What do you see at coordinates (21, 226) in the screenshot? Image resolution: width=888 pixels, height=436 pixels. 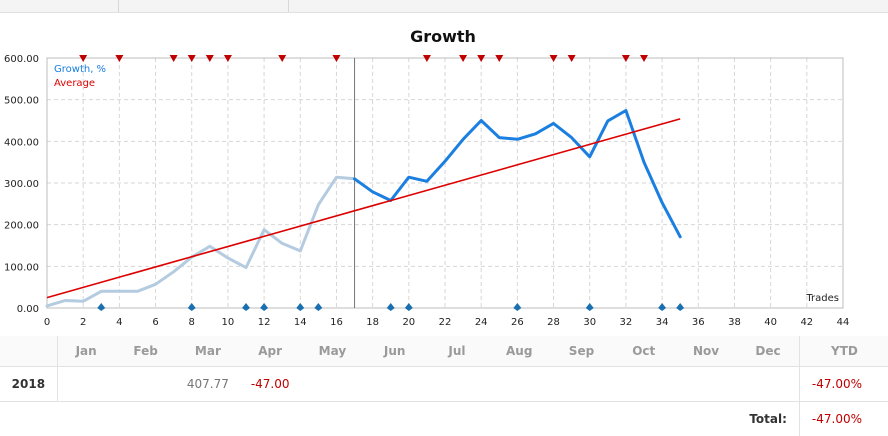 I see `y-tick-label: 200.00` at bounding box center [21, 226].